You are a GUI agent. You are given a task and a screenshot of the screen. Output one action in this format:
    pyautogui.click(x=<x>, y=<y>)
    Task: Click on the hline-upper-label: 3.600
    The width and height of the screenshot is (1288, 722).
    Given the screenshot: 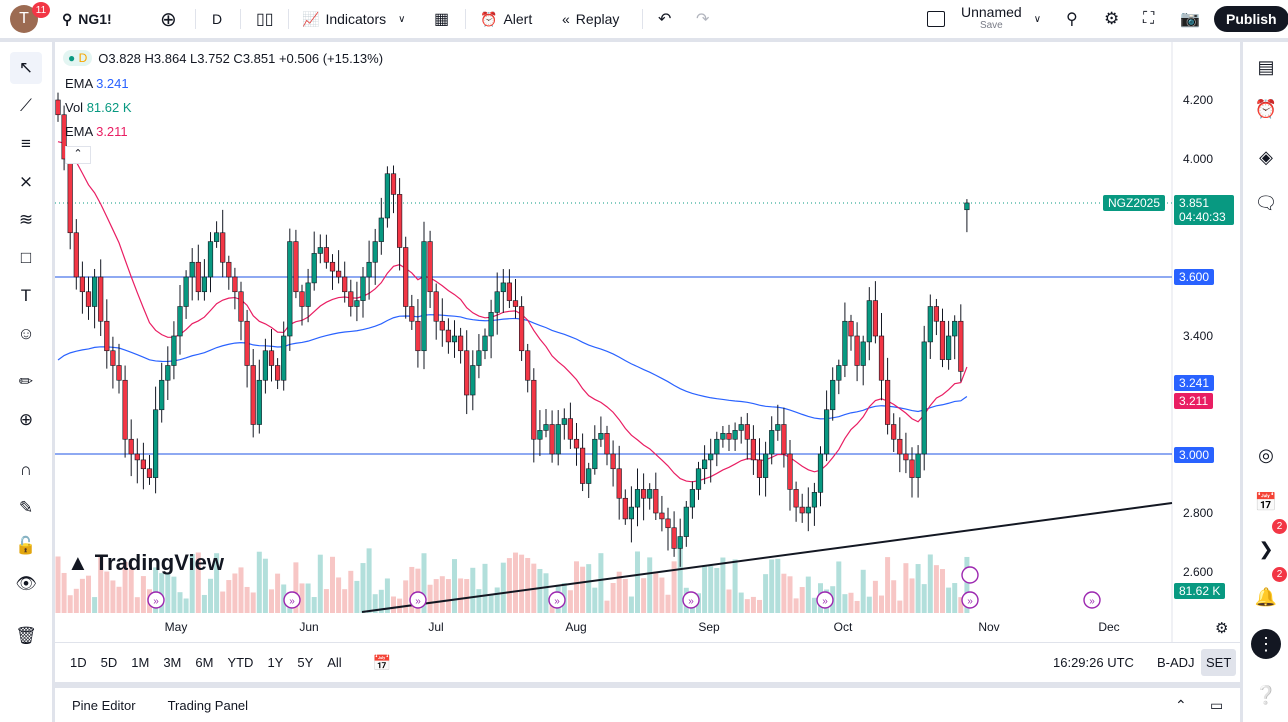 What is the action you would take?
    pyautogui.click(x=1194, y=277)
    